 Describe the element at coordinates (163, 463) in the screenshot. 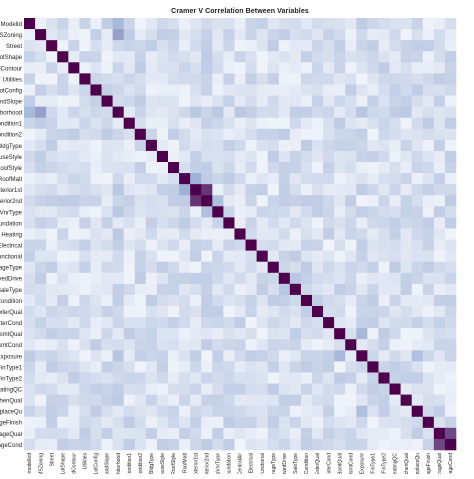

I see `column-tick-label: HouseStyle` at that location.